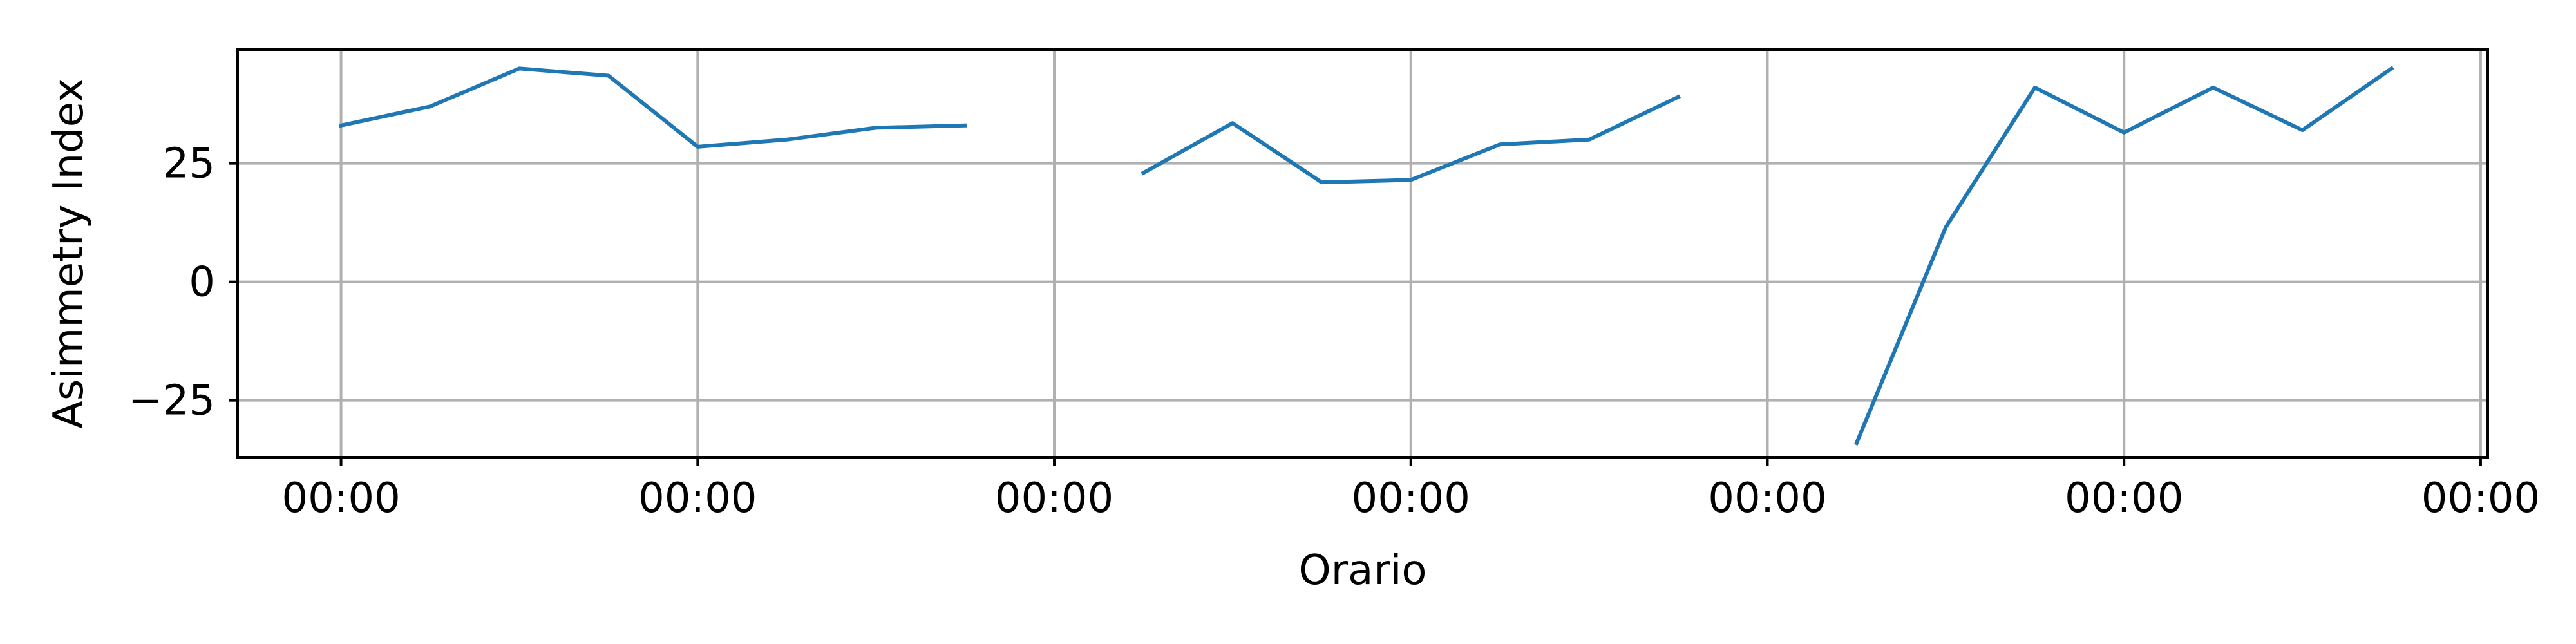 The height and width of the screenshot is (644, 2576). I want to click on x-axis-label: Orario, so click(1362, 570).